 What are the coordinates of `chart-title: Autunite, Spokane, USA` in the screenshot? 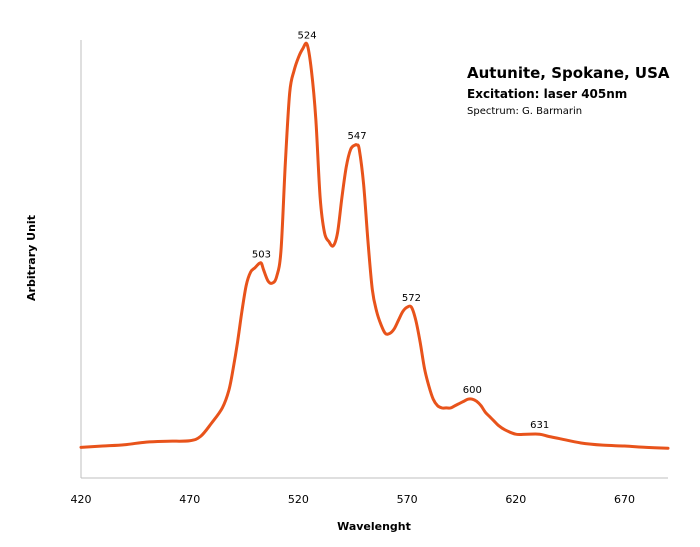 It's located at (568, 73).